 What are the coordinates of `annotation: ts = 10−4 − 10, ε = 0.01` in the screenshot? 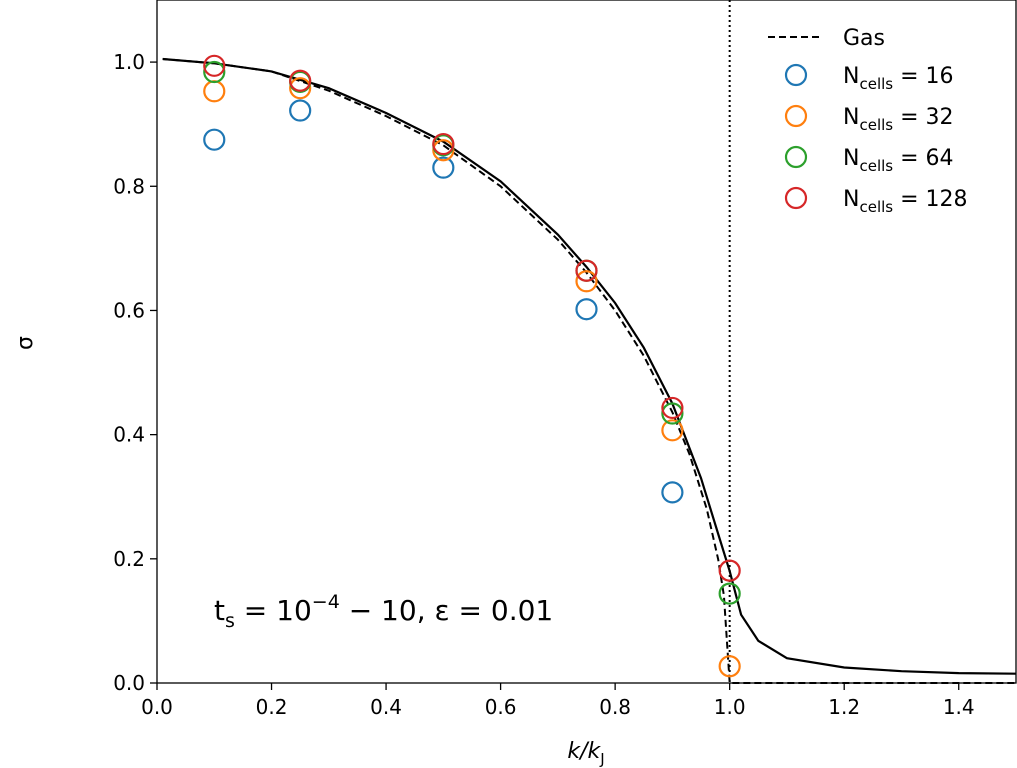 It's located at (383, 611).